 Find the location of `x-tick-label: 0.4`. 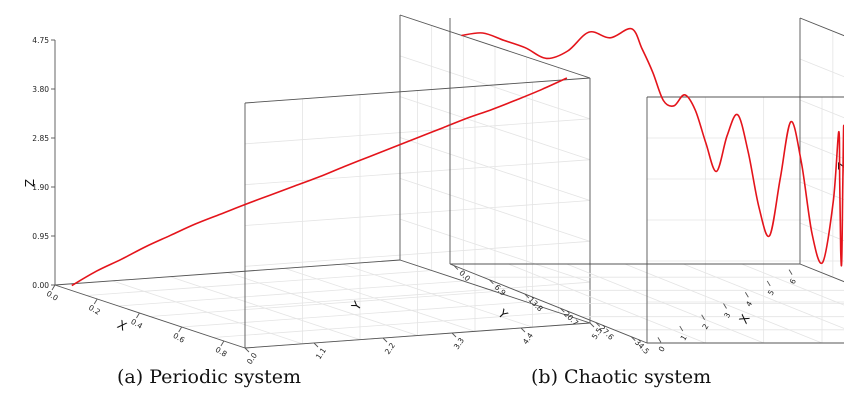

x-tick-label: 0.4 is located at coordinates (136, 324).